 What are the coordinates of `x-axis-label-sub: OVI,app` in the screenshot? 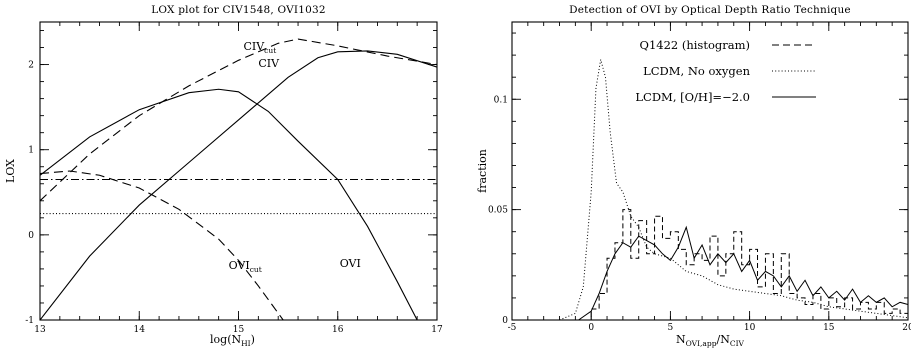 It's located at (701, 343).